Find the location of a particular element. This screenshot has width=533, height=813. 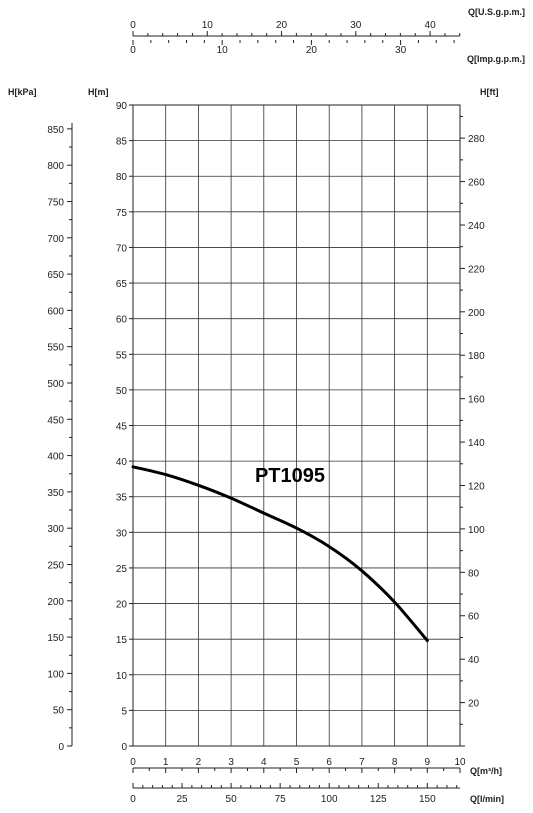

kpa-tick-label: 550 is located at coordinates (55, 348).